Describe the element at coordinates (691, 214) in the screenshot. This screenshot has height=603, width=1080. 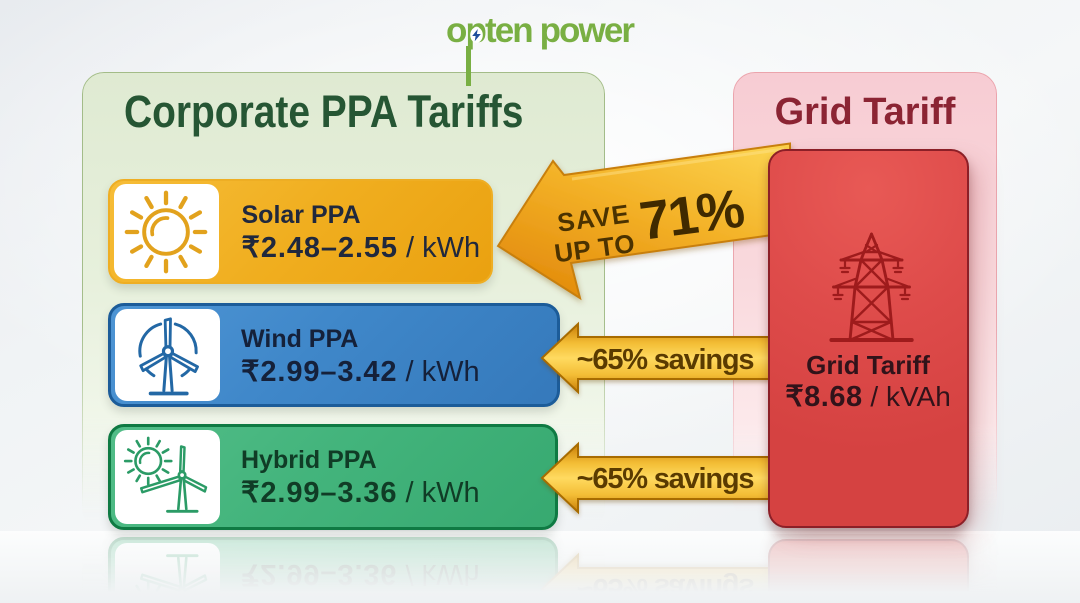
I see `svg-text: 71%` at that location.